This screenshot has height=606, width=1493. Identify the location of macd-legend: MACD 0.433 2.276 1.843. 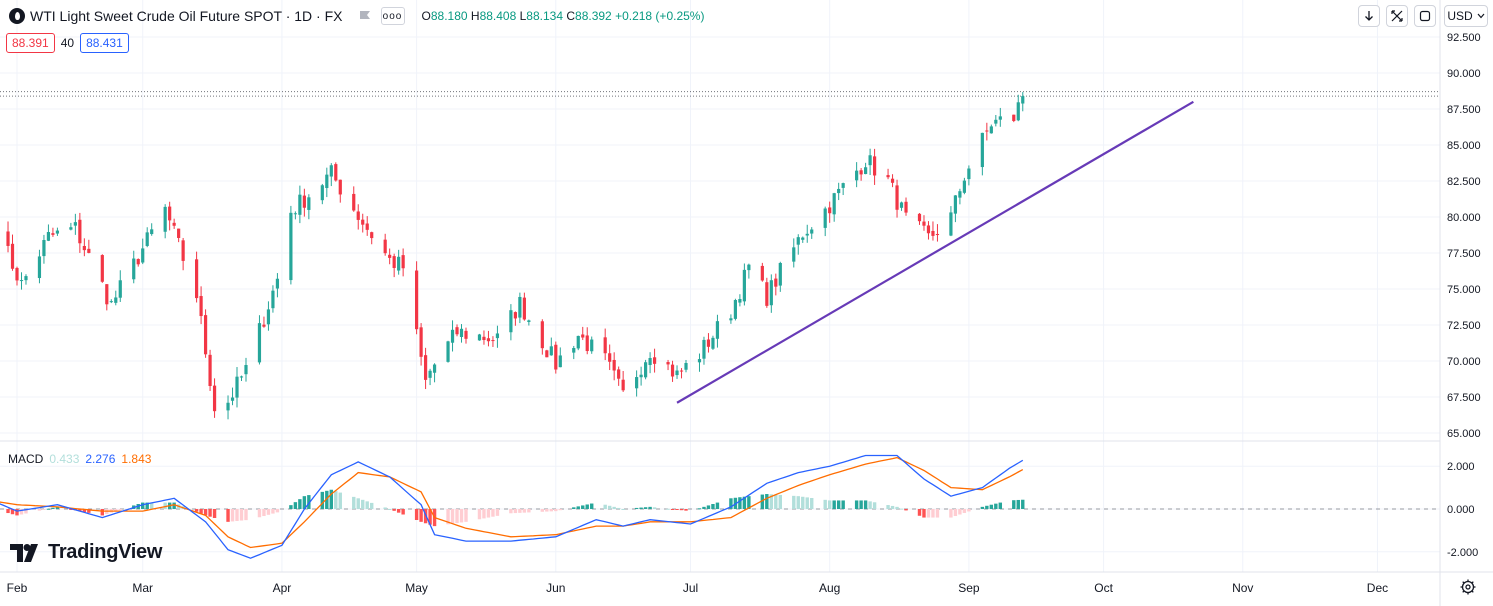
(79, 459).